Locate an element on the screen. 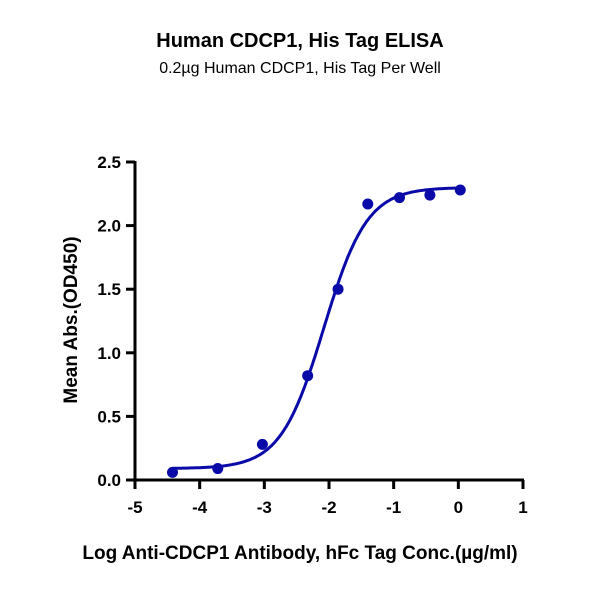  chart-title: Human CDCP1, His Tag ELISA is located at coordinates (300, 41).